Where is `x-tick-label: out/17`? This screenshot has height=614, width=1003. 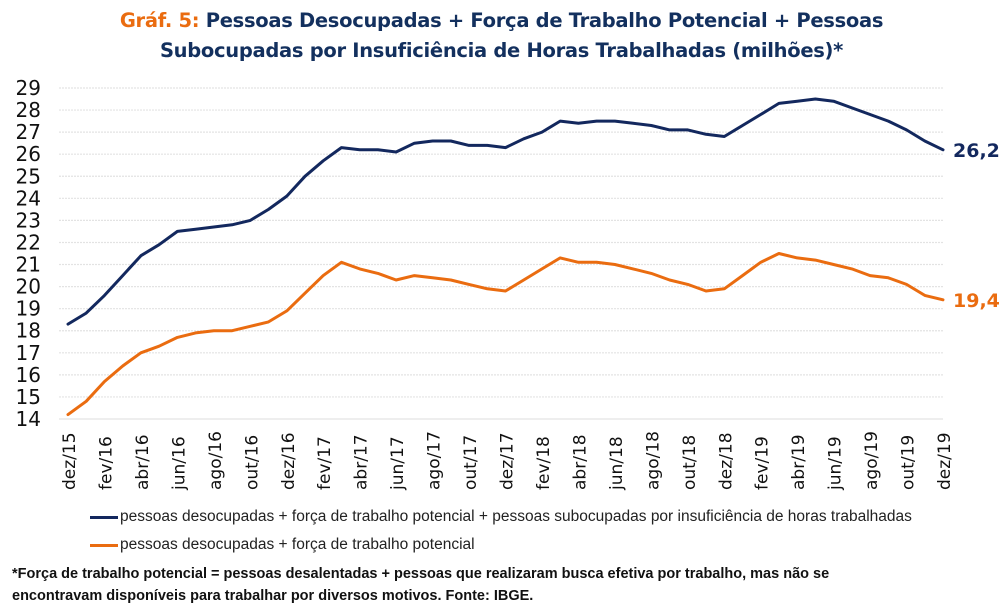 x-tick-label: out/17 is located at coordinates (471, 462).